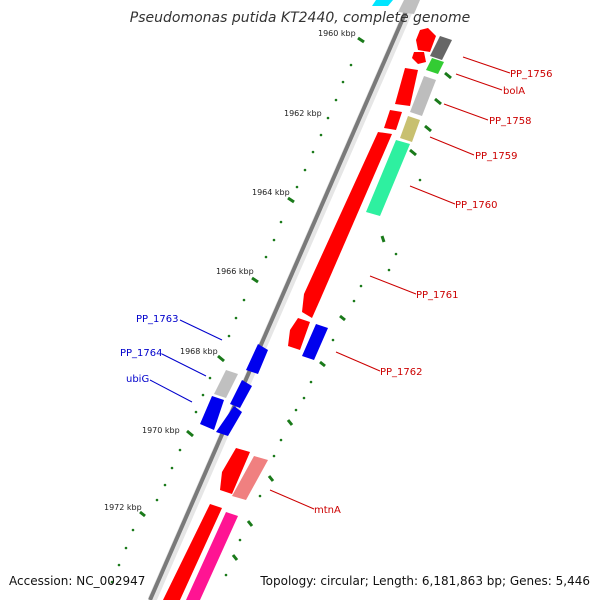  I want to click on gene-pp1762-forward, so click(299, 334).